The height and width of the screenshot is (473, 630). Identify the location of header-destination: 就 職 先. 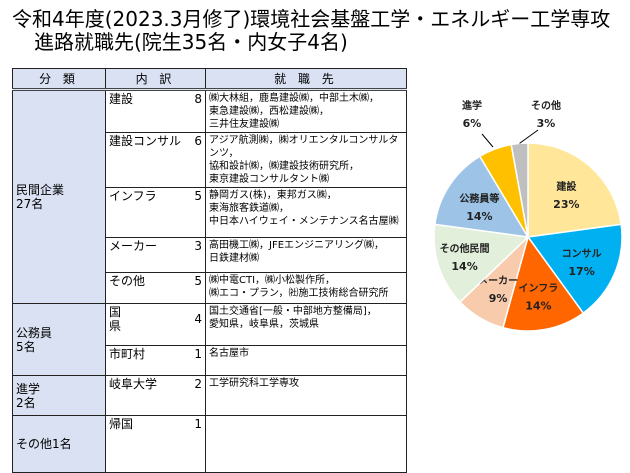
(306, 79).